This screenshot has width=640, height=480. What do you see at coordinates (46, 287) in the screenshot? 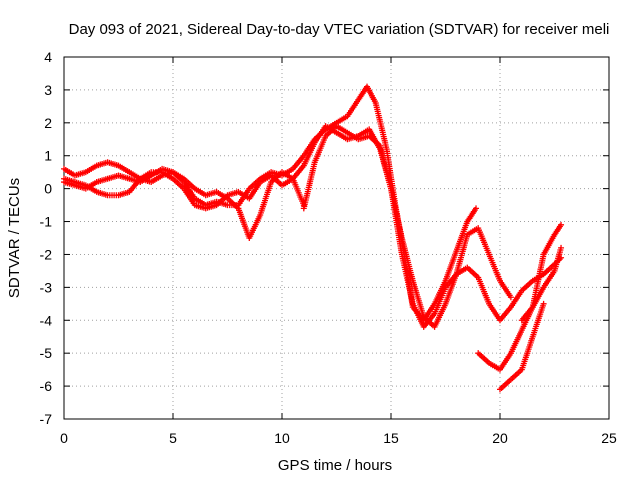
I see `y-tick-label: -3` at bounding box center [46, 287].